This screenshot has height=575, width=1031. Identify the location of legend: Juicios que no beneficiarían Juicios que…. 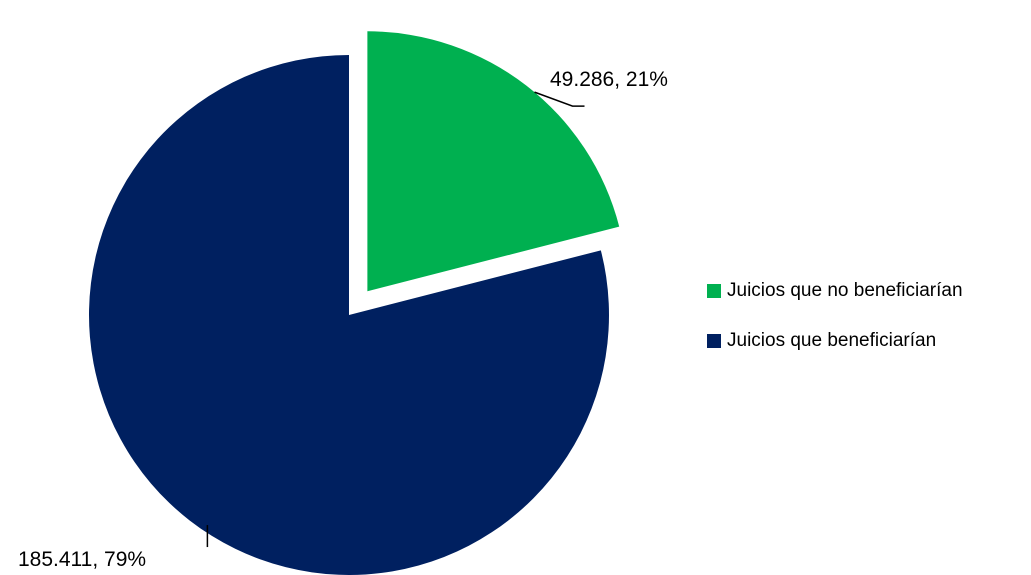
(869, 328).